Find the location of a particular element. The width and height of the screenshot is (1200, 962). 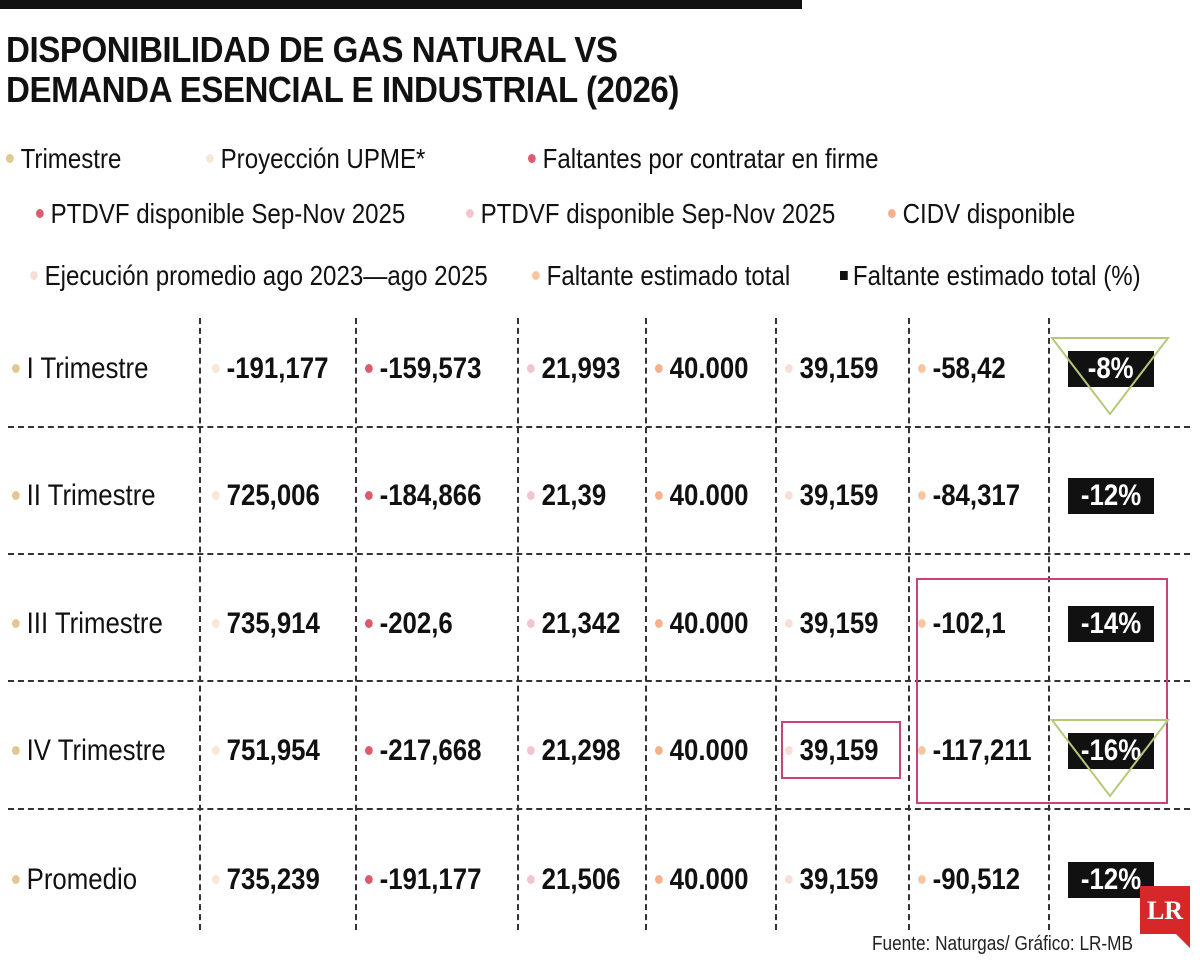

table-cell: 21,39 is located at coordinates (566, 496).